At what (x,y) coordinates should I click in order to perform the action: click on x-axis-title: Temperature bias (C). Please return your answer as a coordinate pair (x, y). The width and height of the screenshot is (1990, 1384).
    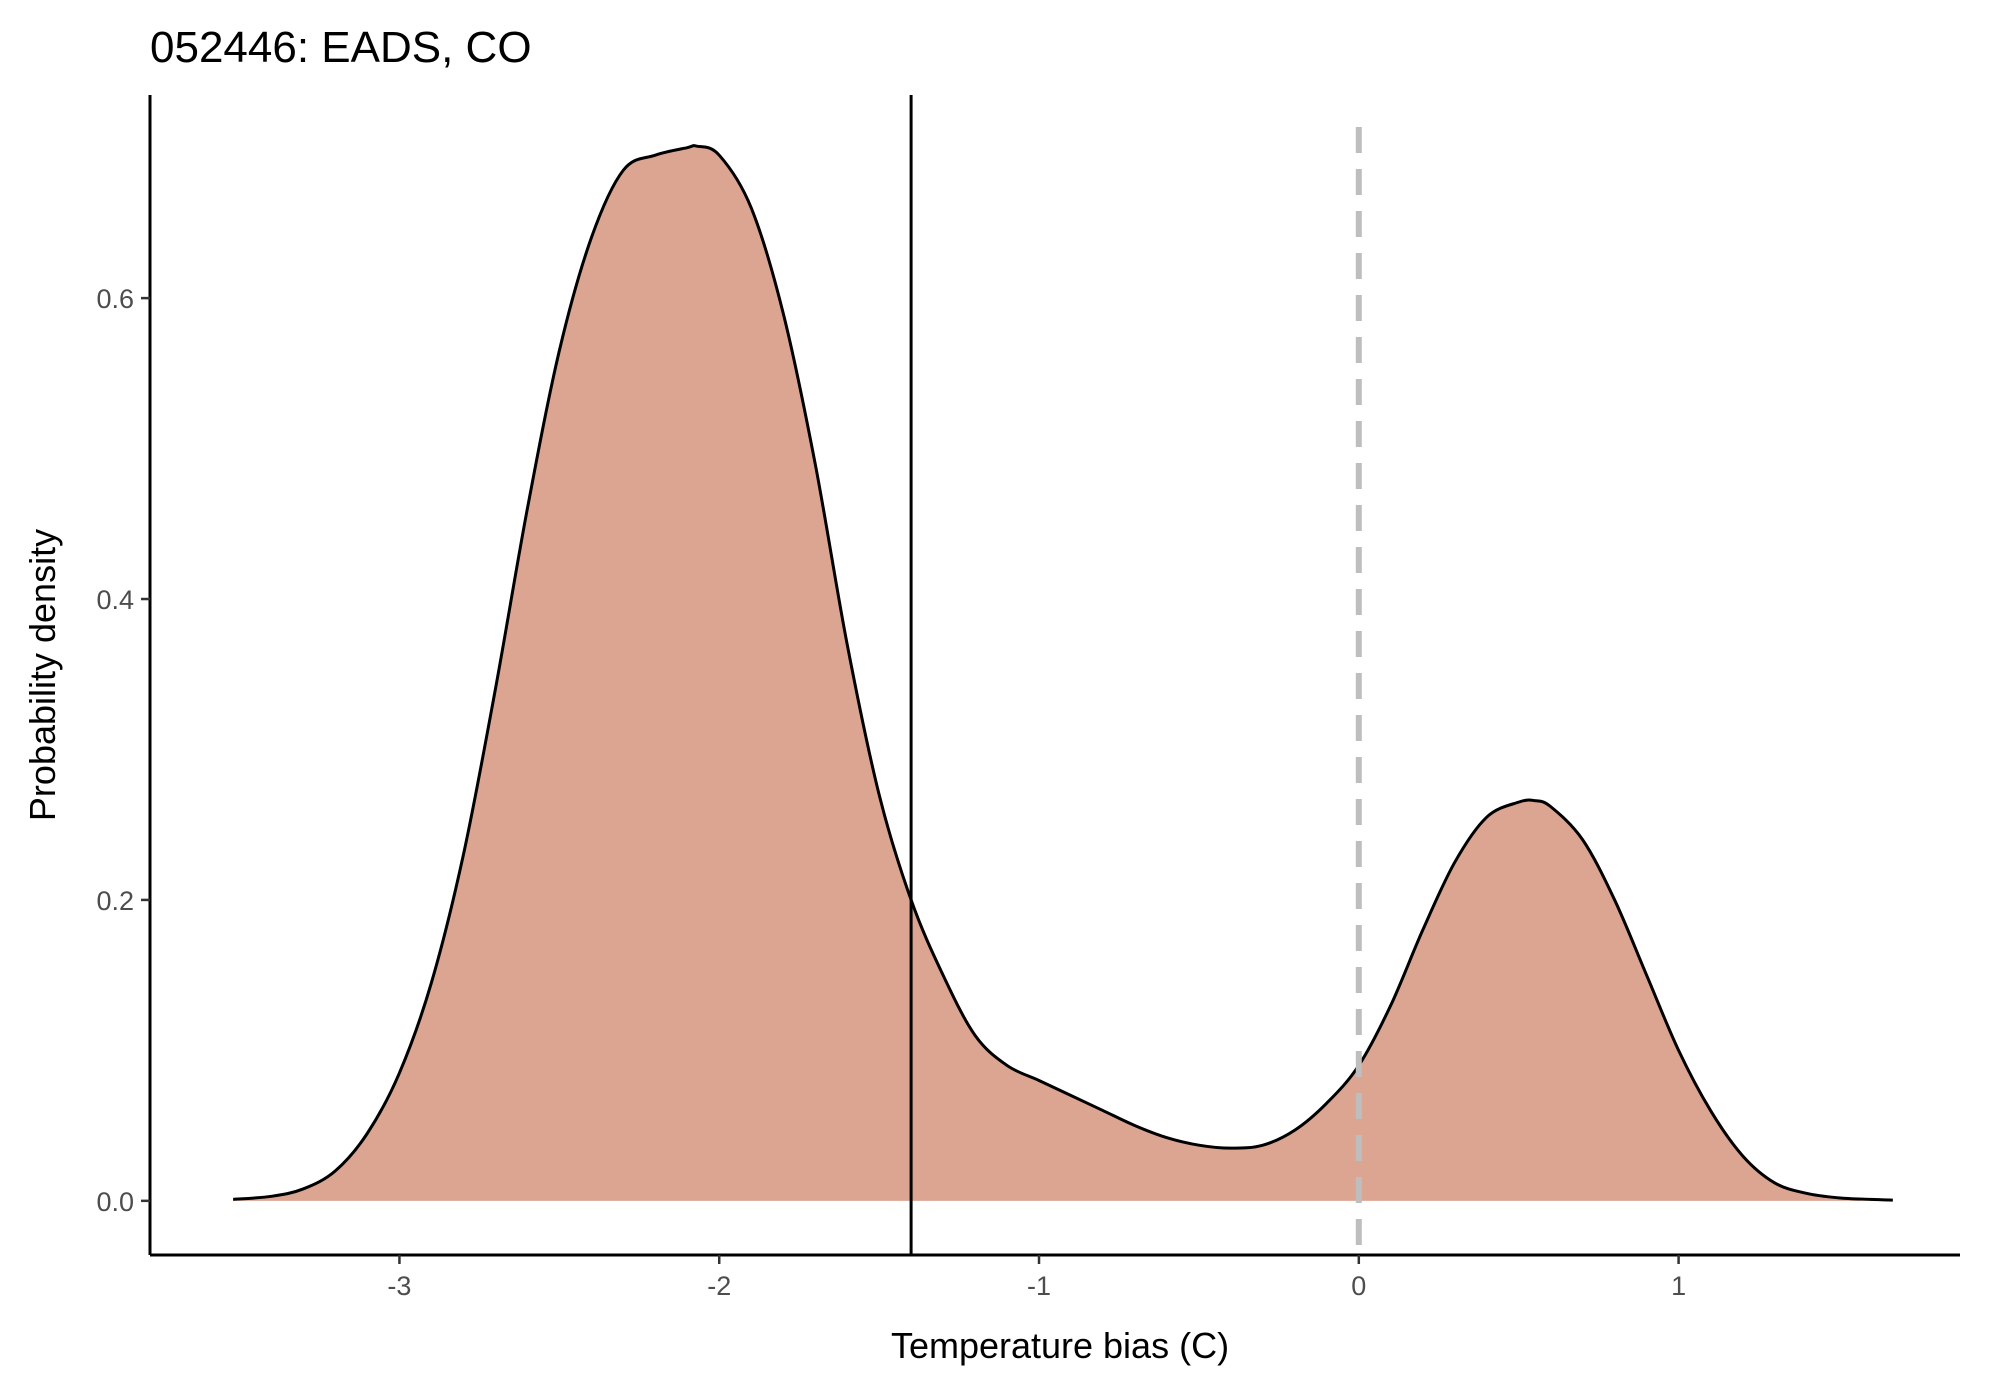
    Looking at the image, I should click on (1060, 1345).